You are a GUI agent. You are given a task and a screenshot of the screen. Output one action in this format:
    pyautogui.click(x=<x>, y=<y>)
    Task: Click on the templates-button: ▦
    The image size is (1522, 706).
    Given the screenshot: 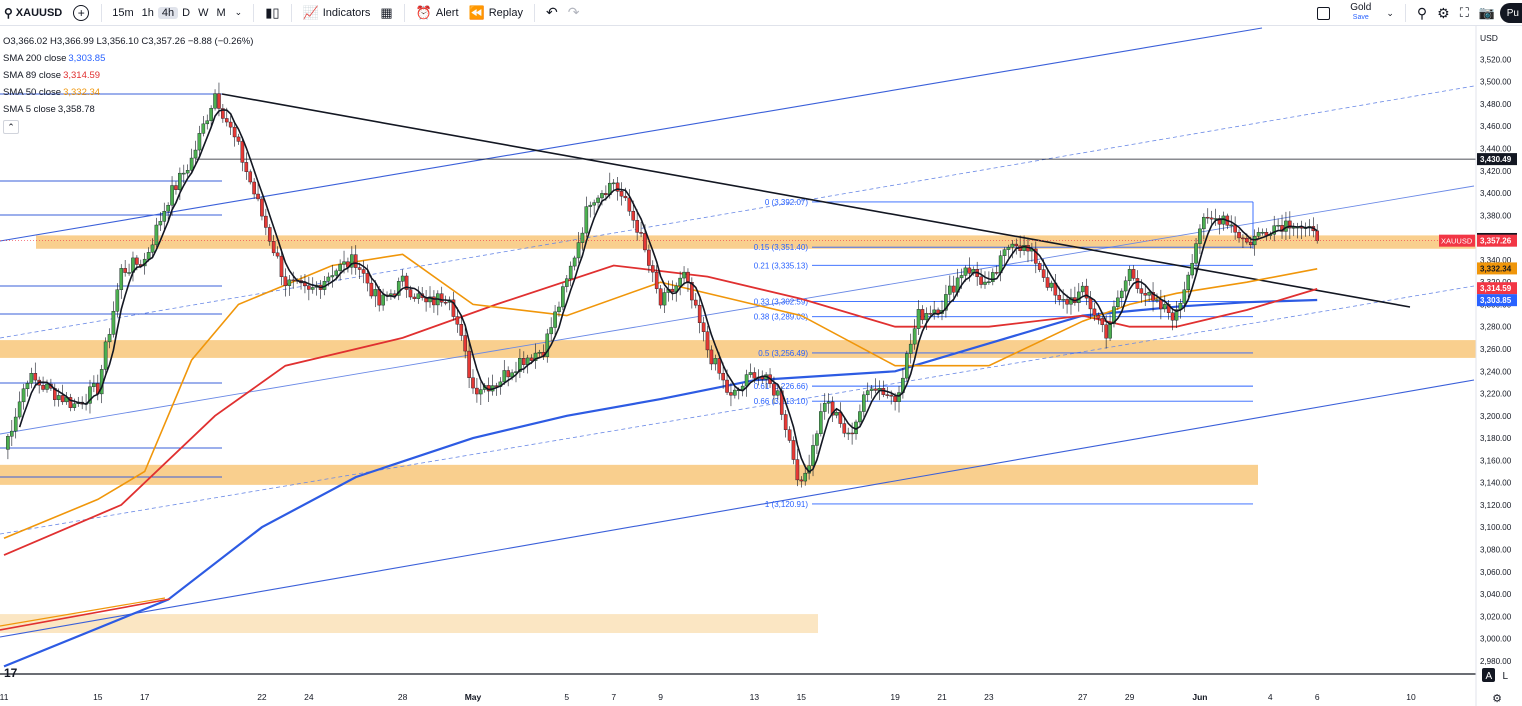 What is the action you would take?
    pyautogui.click(x=386, y=13)
    